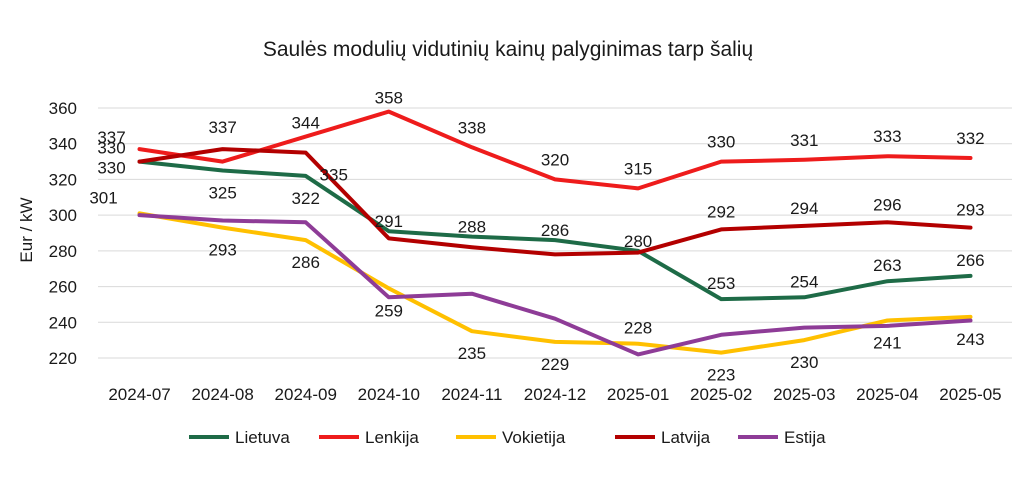 The image size is (1032, 477). What do you see at coordinates (555, 159) in the screenshot?
I see `data-label: 320` at bounding box center [555, 159].